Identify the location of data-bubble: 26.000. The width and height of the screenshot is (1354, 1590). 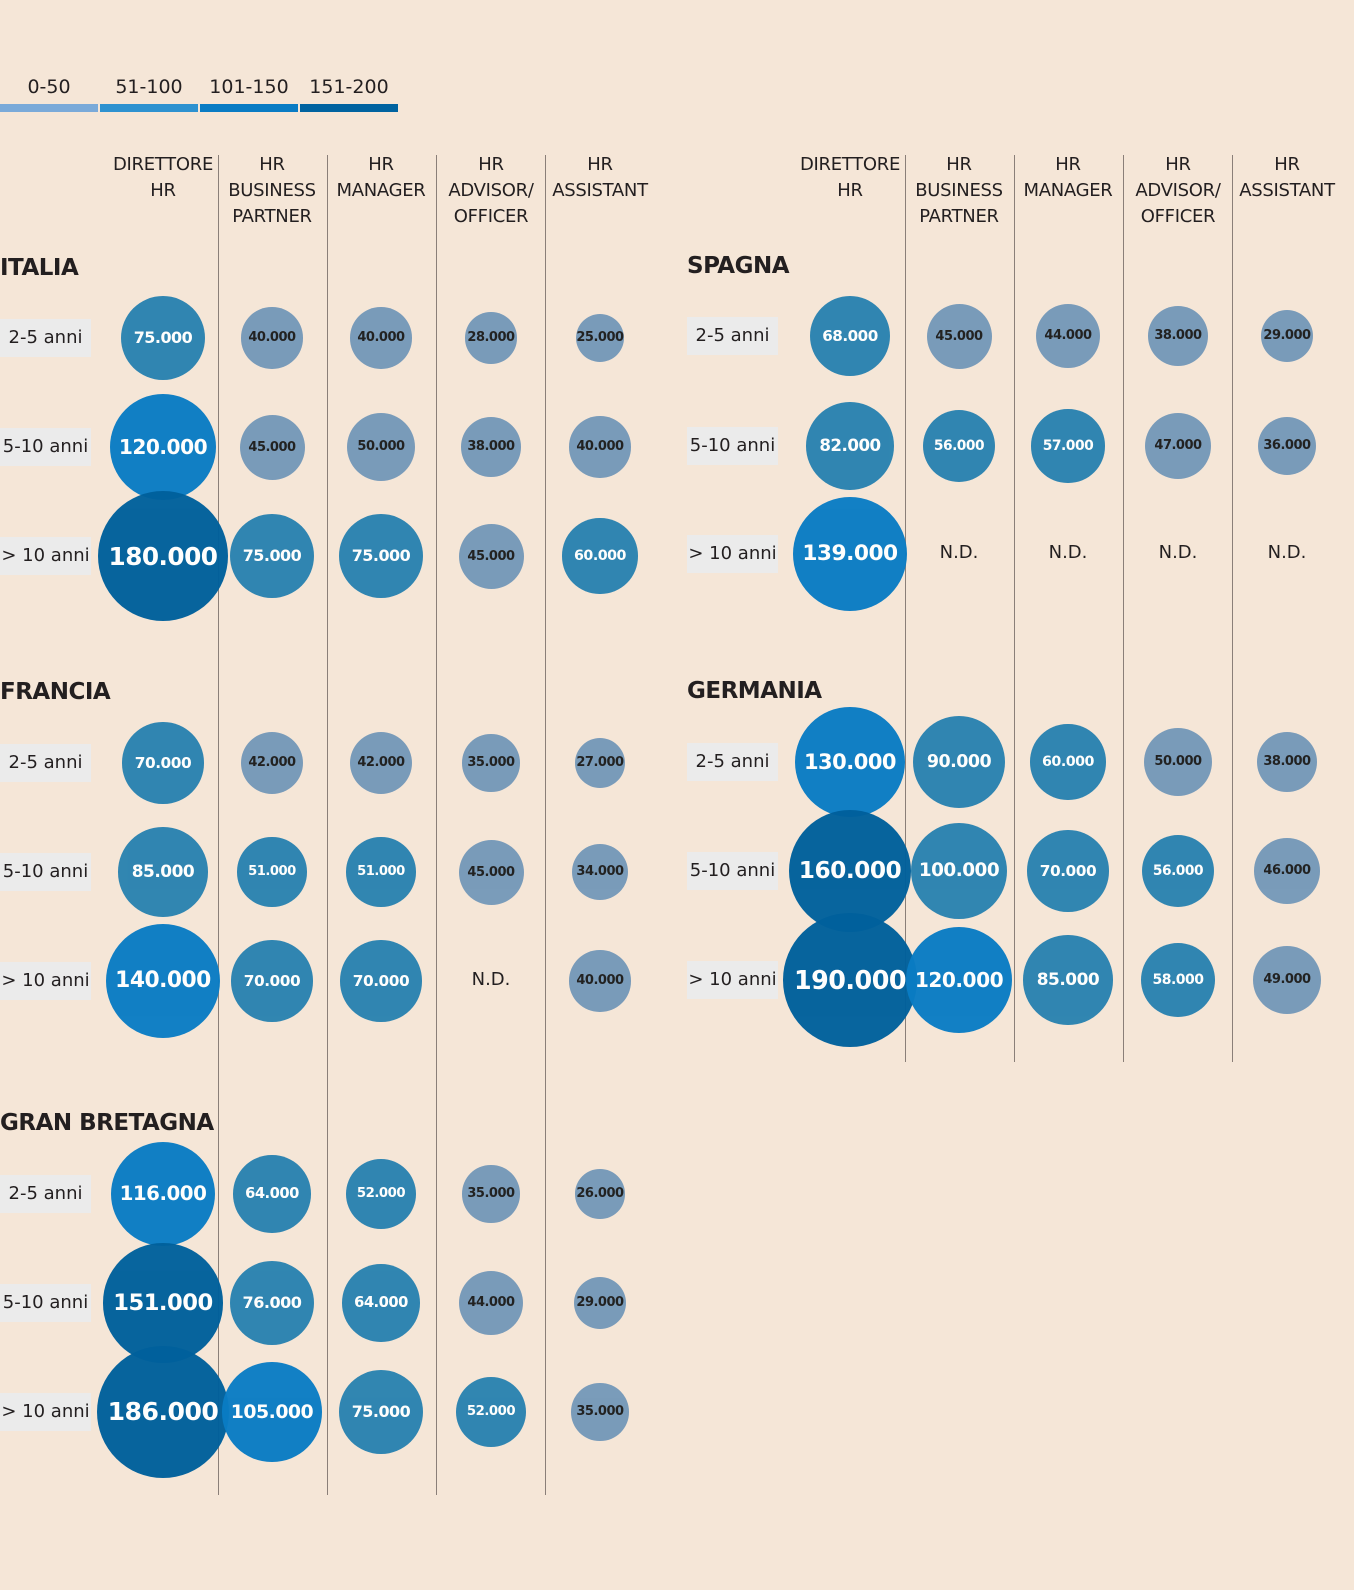
(600, 1194).